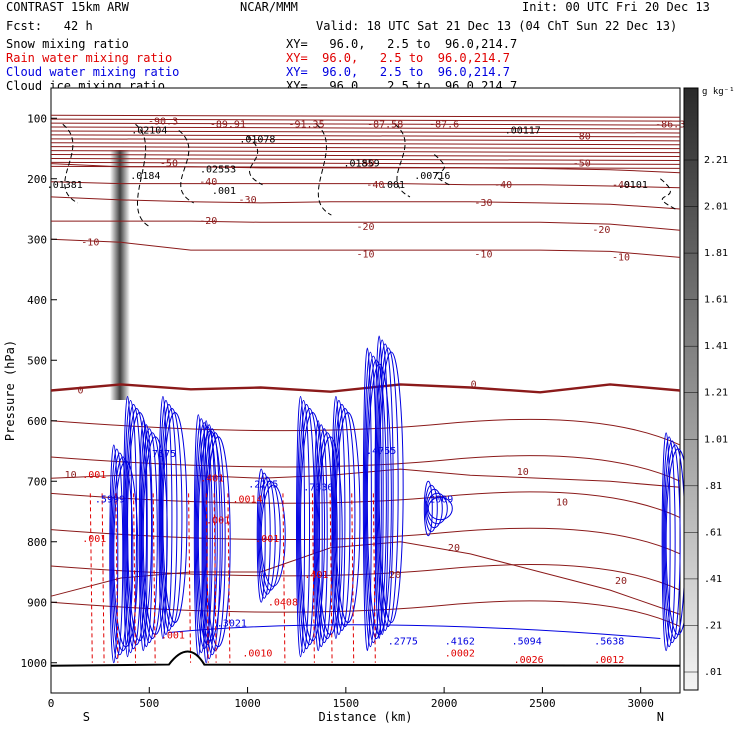 The height and width of the screenshot is (740, 740). What do you see at coordinates (402, 44) in the screenshot?
I see `legend-snow-xy: XY= 96.0, 2.5 to 96.0,214.7` at bounding box center [402, 44].